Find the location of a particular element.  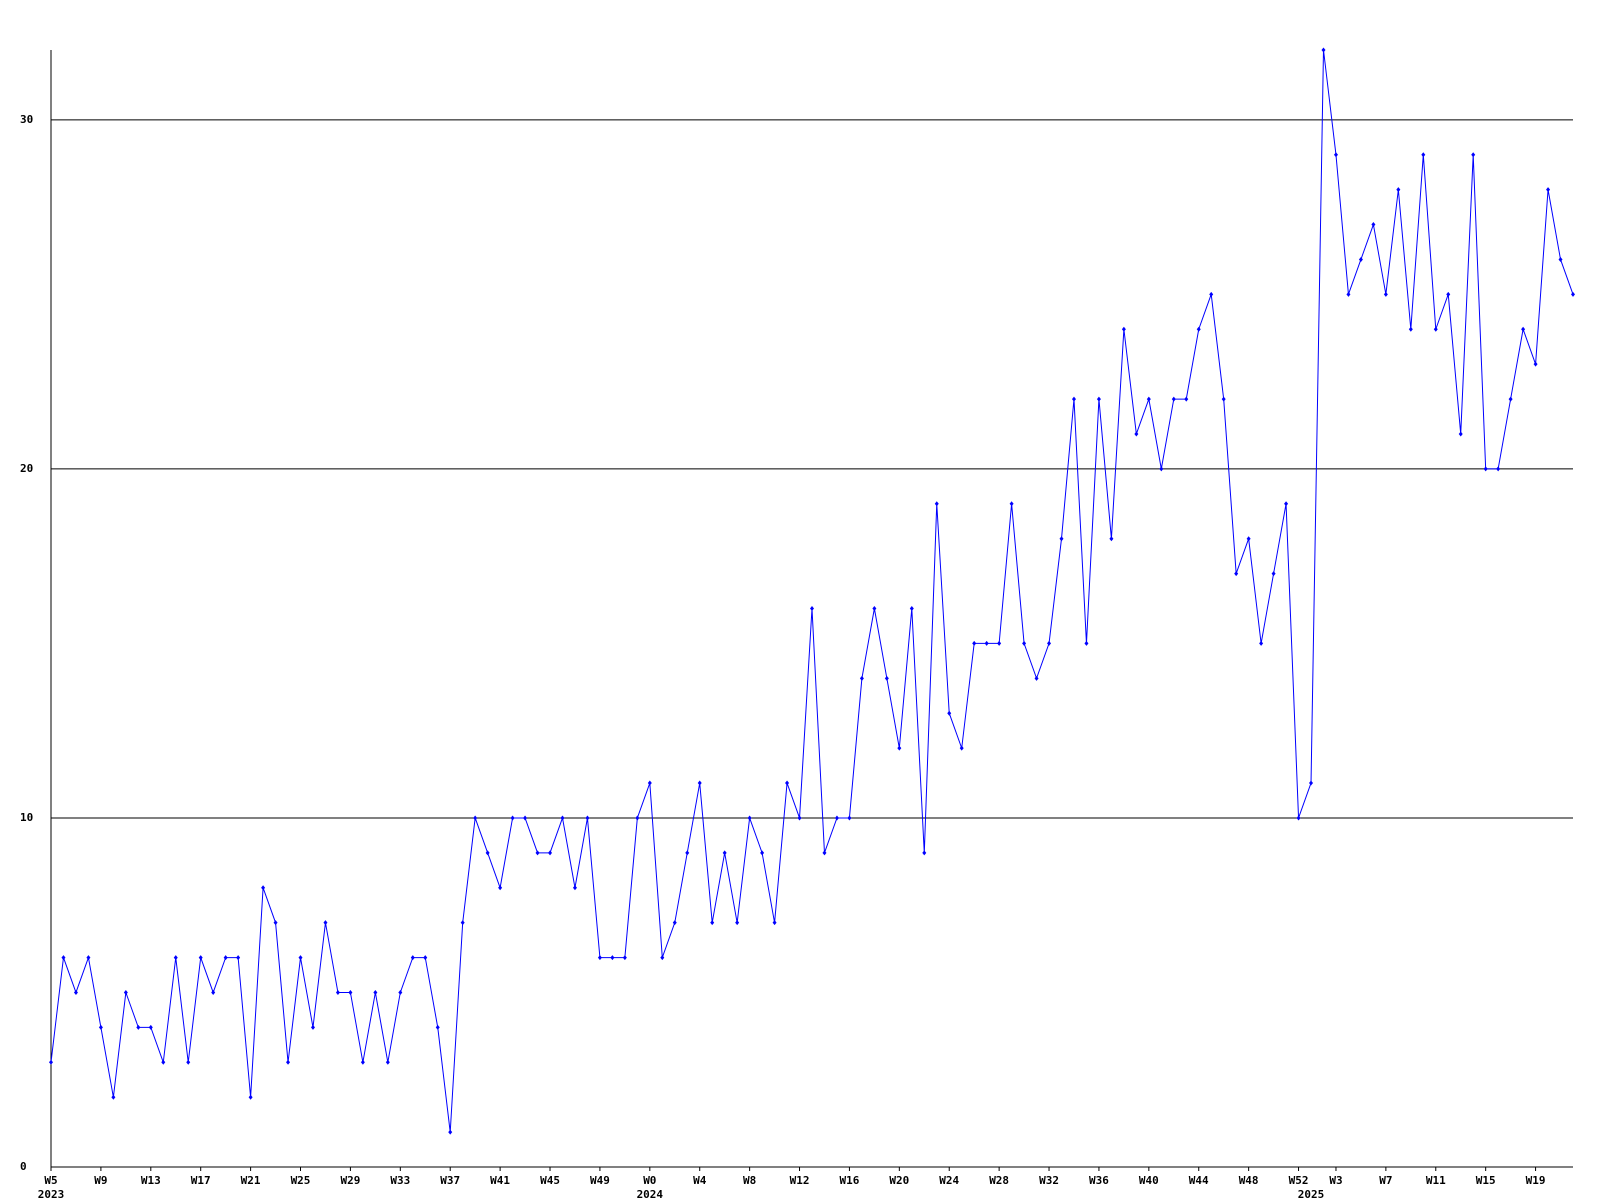

x-tick-label: W48 is located at coordinates (1249, 1180).